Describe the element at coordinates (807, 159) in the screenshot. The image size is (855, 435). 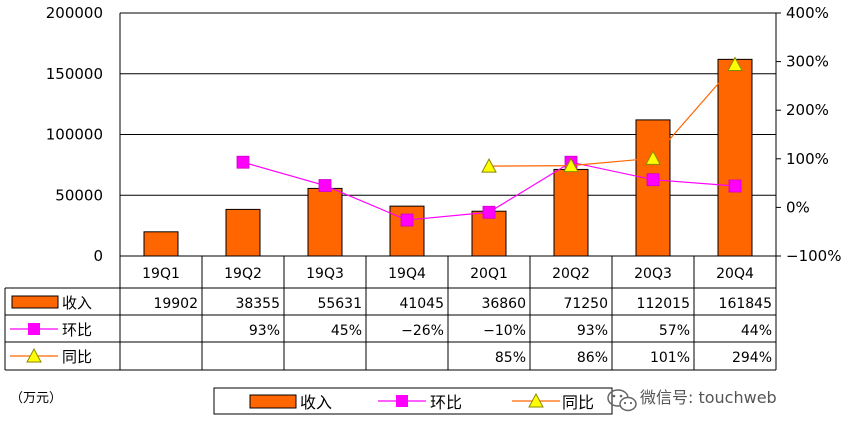
I see `y-right-tick-label: 100%` at that location.